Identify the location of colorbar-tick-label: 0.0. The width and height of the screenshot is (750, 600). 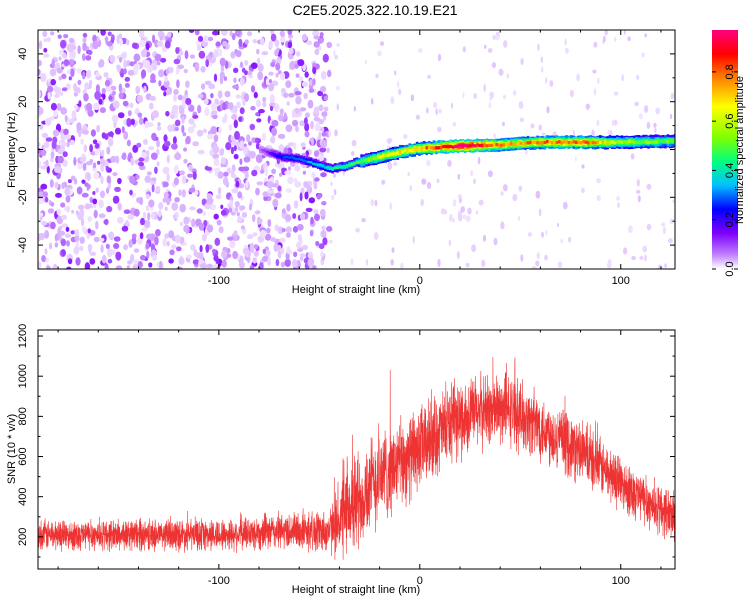
(730, 268).